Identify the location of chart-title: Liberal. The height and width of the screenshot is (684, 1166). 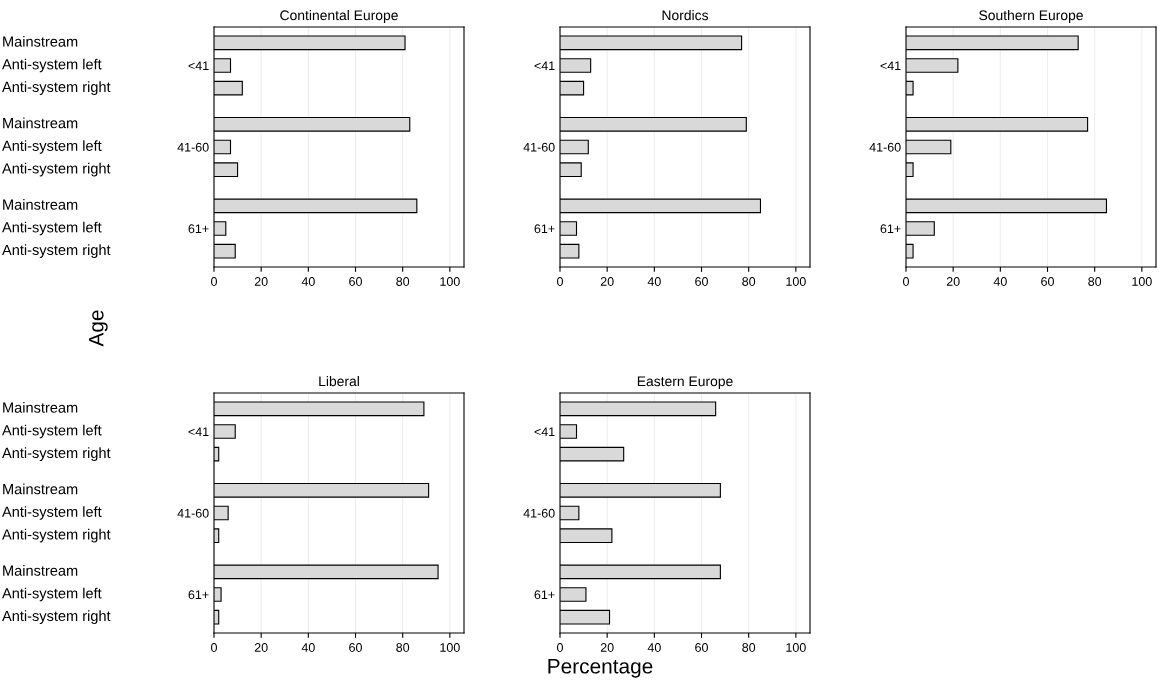
(339, 381).